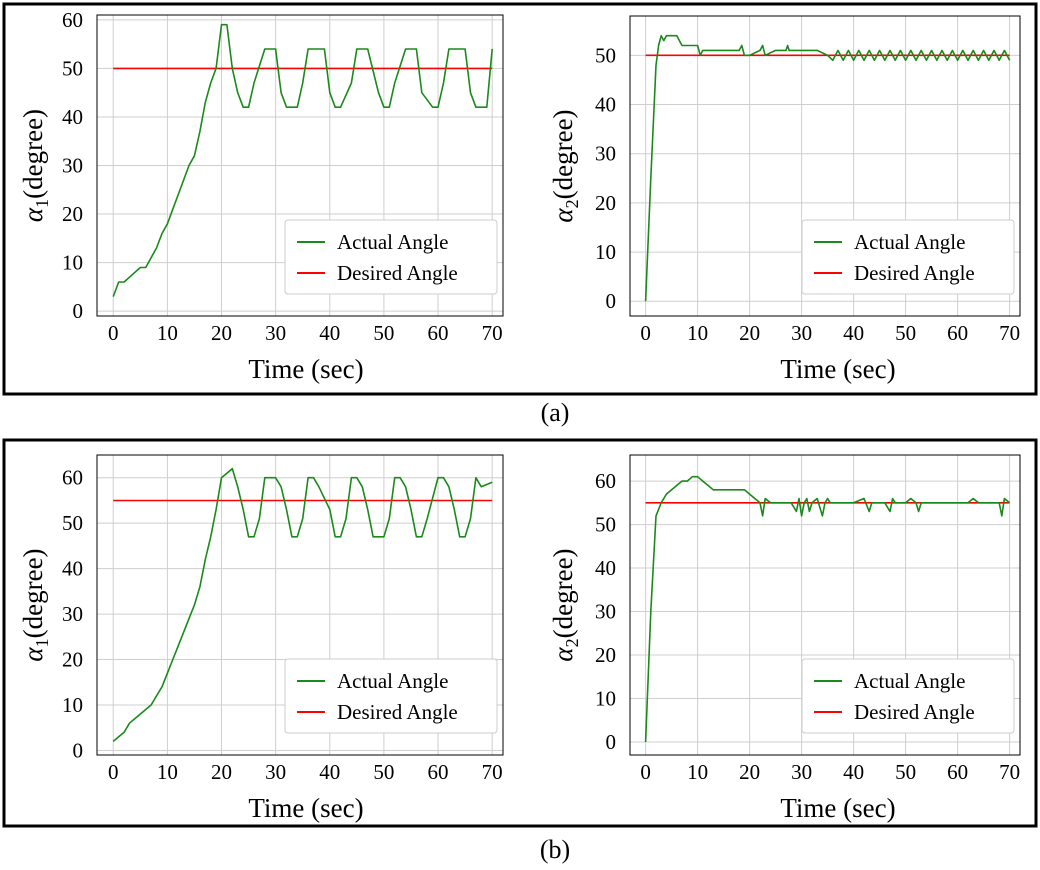 The height and width of the screenshot is (870, 1040). I want to click on panel-b-caption: (b), so click(555, 849).